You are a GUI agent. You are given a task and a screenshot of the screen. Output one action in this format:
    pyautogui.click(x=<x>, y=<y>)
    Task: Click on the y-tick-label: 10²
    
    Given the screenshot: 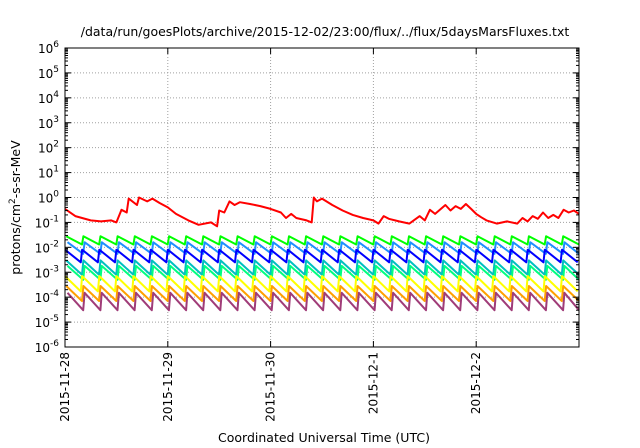 What is the action you would take?
    pyautogui.click(x=48, y=148)
    